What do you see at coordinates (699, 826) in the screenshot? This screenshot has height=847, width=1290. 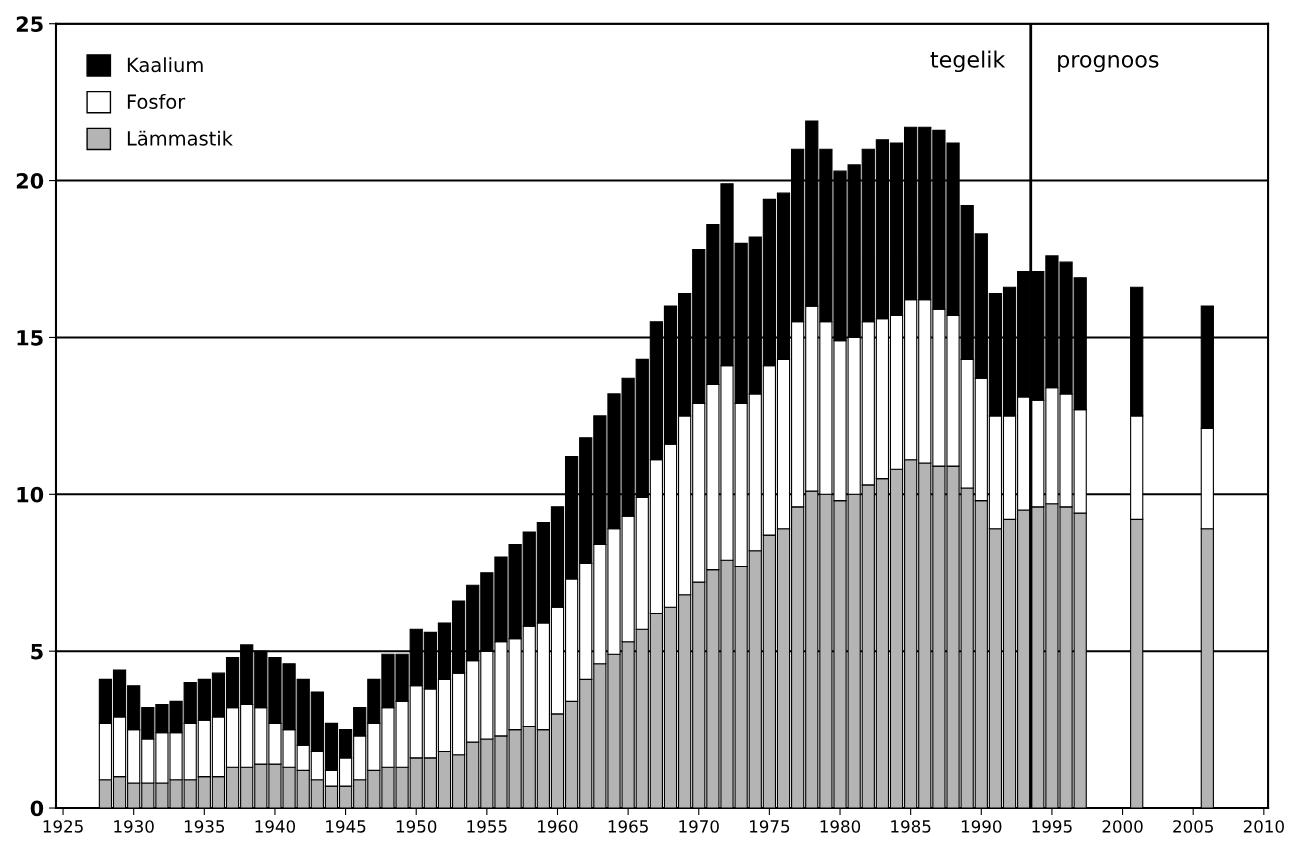 I see `x-tick-label: 1970` at bounding box center [699, 826].